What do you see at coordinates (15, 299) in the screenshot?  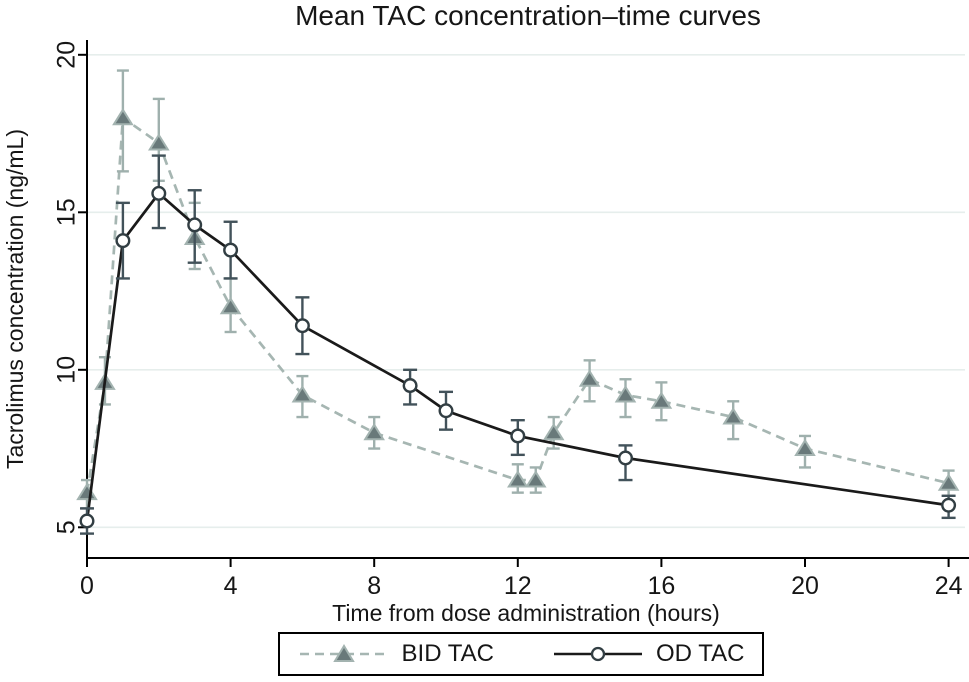 I see `y-axis-title: Tacrolimus concentration (ng/mL)` at bounding box center [15, 299].